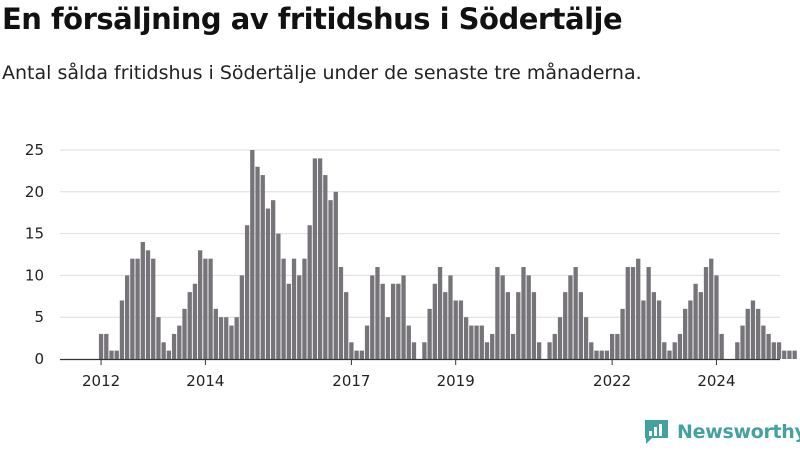  Describe the element at coordinates (34, 234) in the screenshot. I see `y-tick-label: 15` at that location.